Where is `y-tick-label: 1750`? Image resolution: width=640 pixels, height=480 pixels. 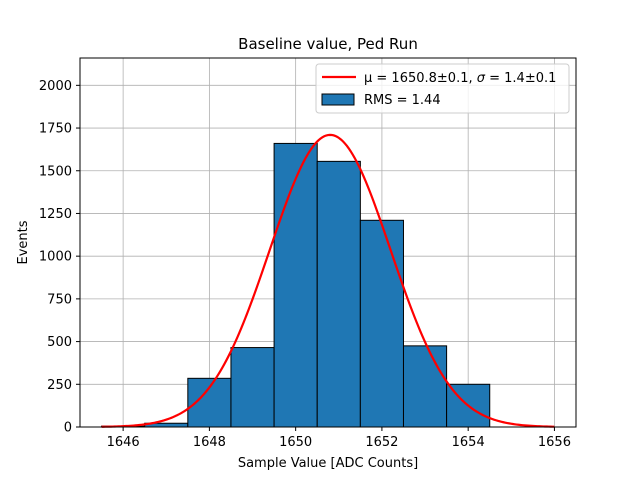 y-tick-label: 1750 is located at coordinates (55, 129).